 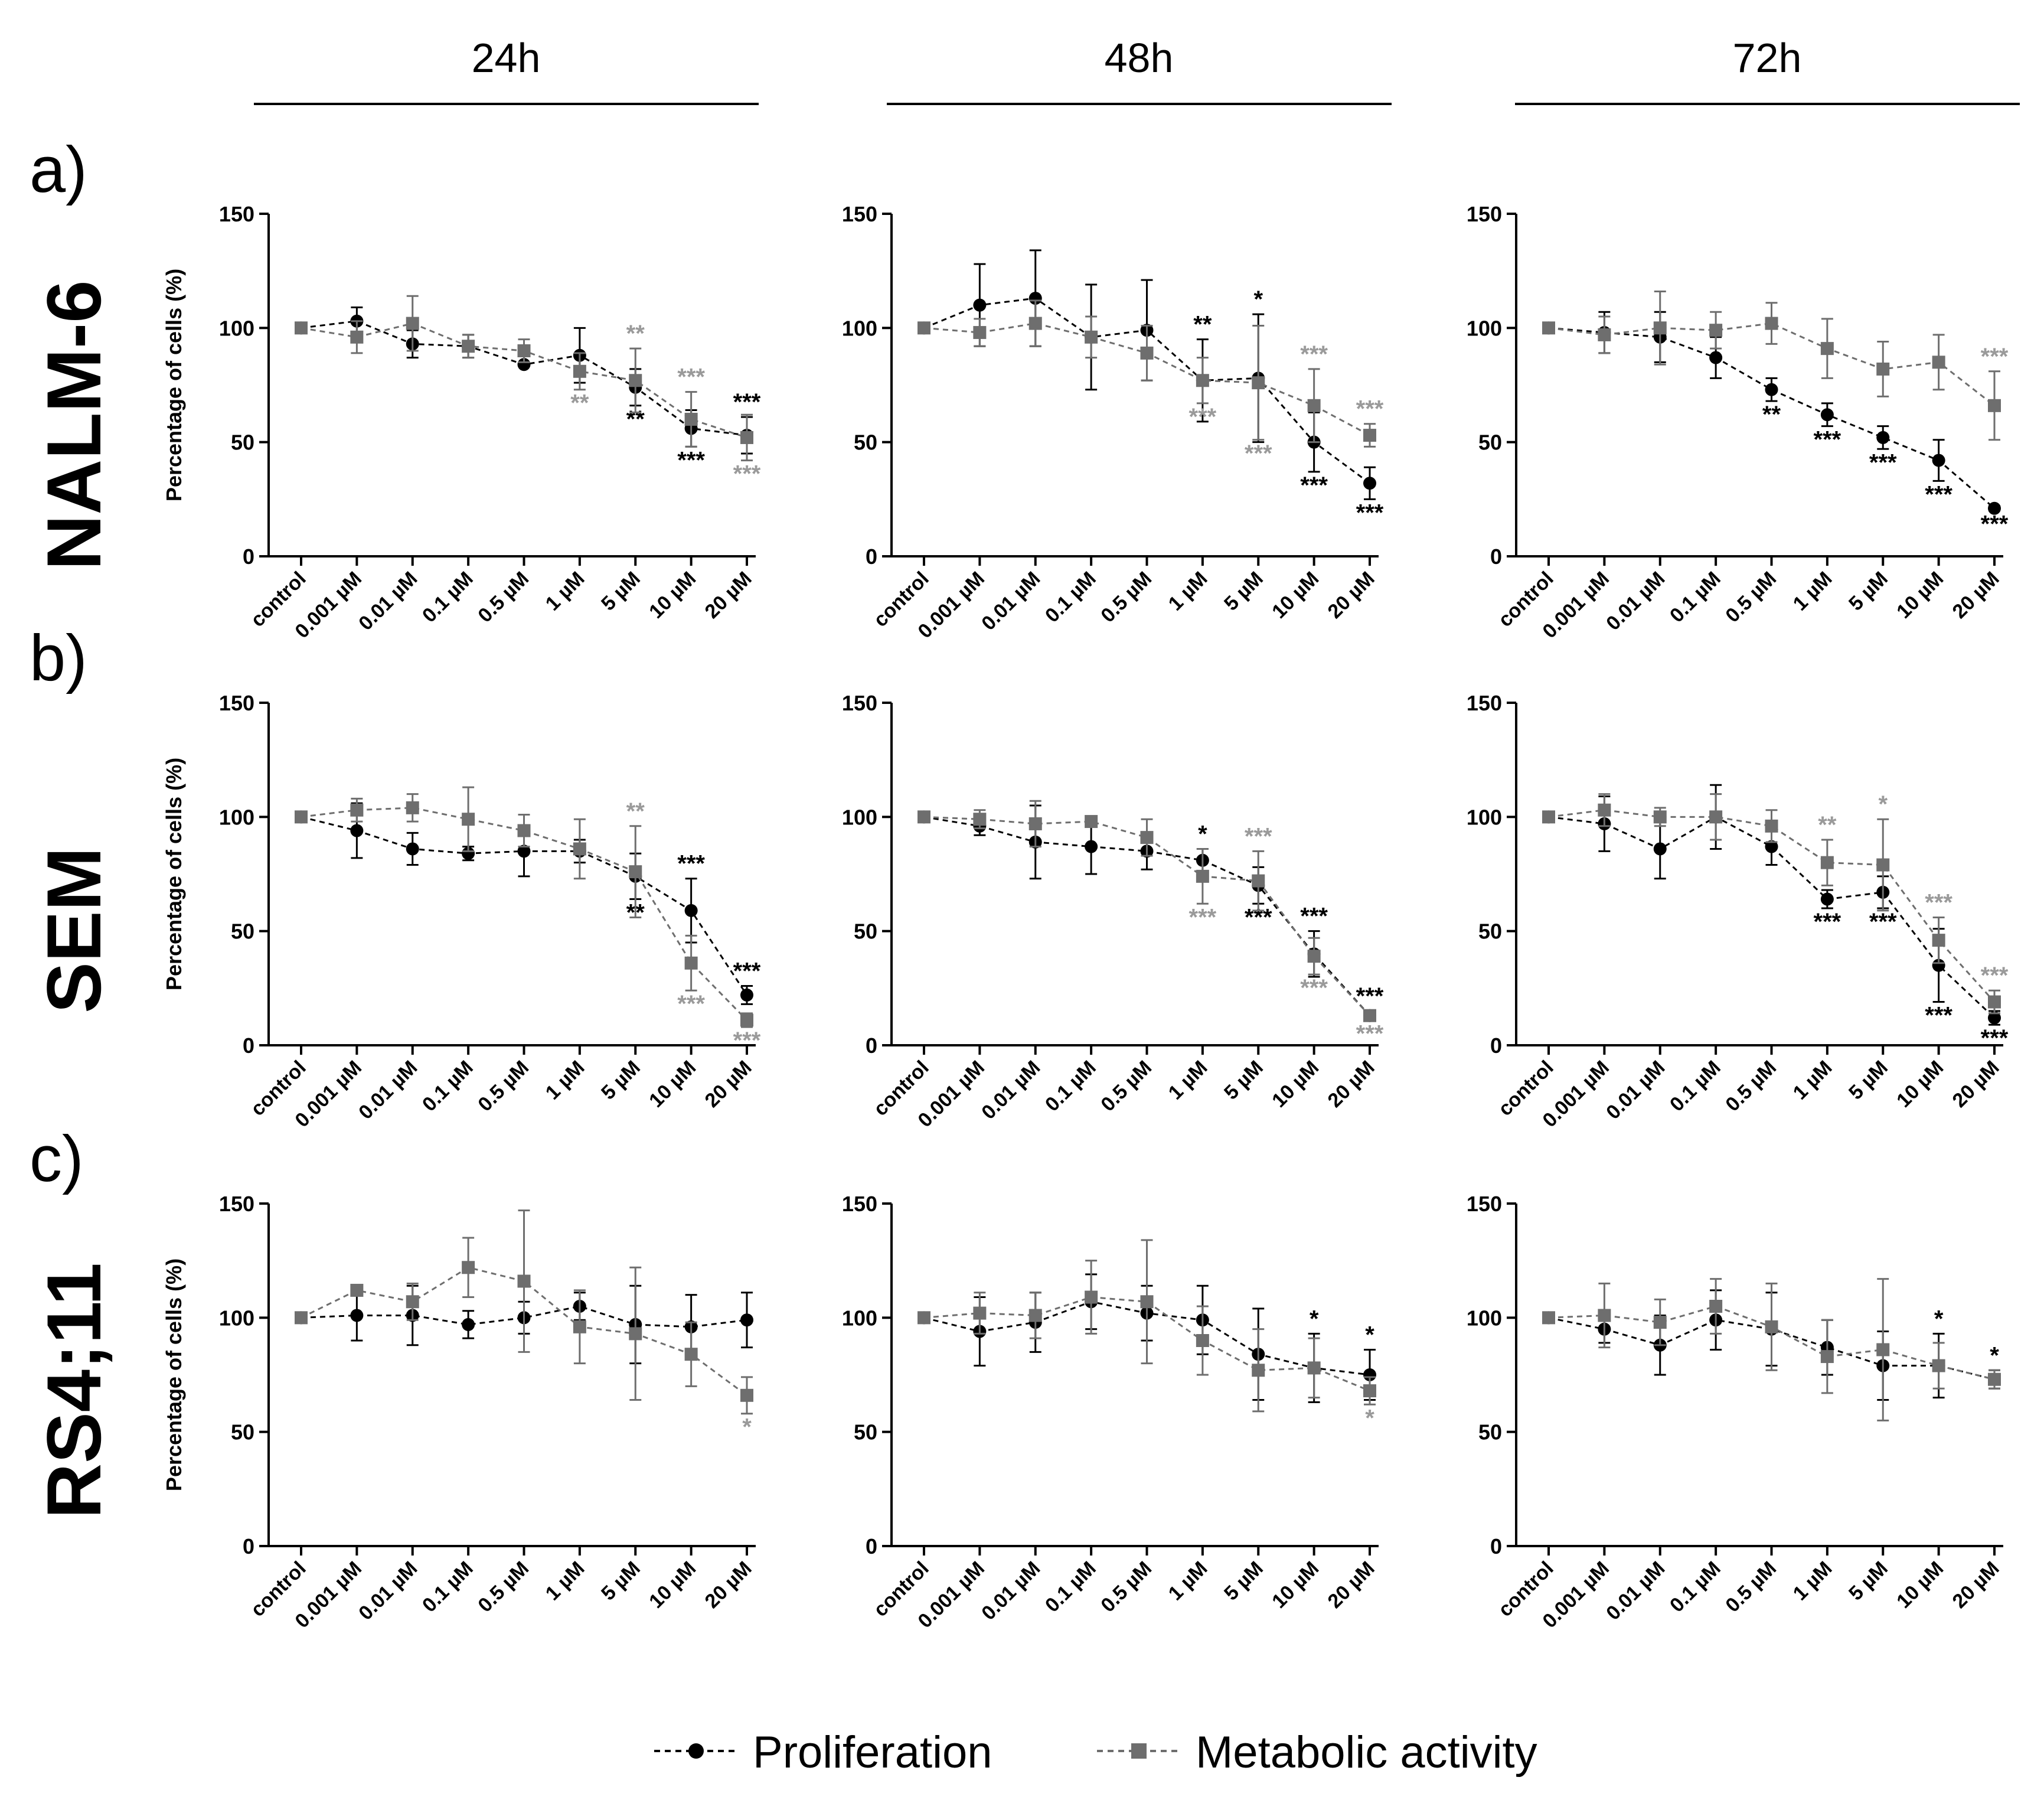 I want to click on proliferation-significance: **, so click(x=1202, y=325).